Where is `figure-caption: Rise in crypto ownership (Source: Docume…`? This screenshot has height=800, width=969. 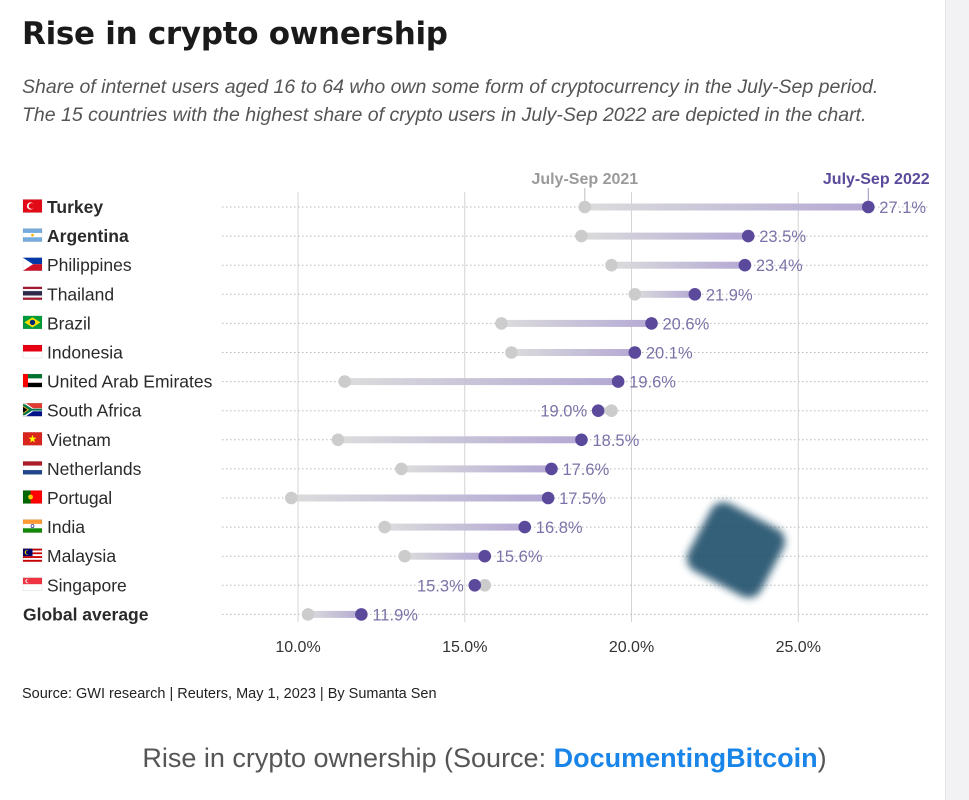
figure-caption: Rise in crypto ownership (Source: Docume… is located at coordinates (484, 758).